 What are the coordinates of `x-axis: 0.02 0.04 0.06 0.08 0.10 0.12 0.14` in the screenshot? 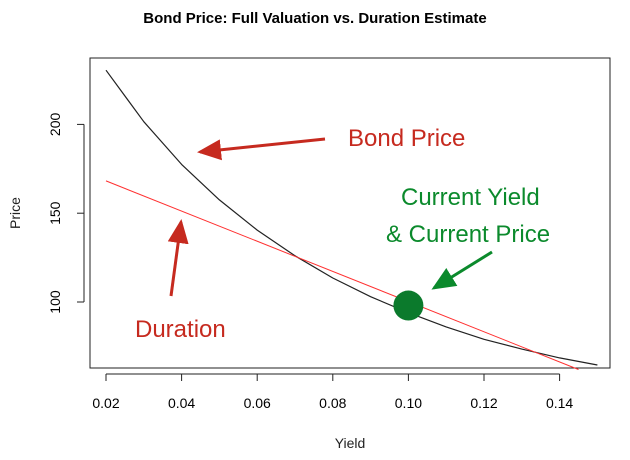 It's located at (332, 392).